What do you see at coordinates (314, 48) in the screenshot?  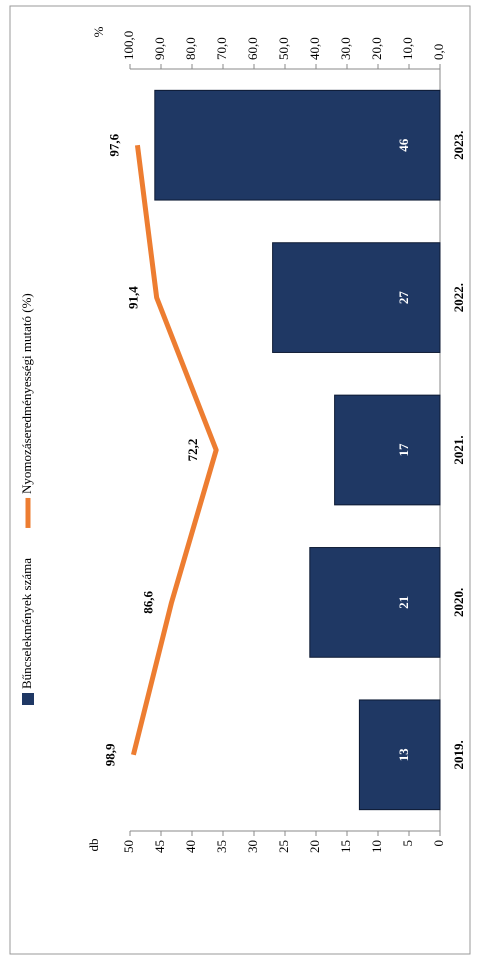 I see `y2-tick-label: 40,0` at bounding box center [314, 48].